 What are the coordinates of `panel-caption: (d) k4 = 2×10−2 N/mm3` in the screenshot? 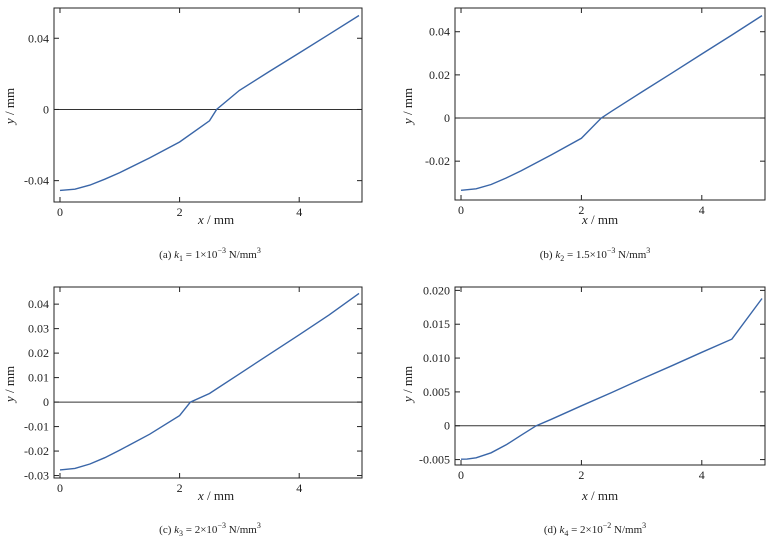 It's located at (595, 529).